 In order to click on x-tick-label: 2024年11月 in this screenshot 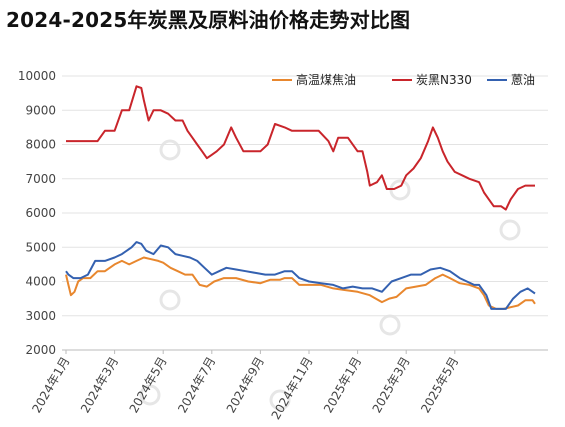, I will do `click(292, 388)`.